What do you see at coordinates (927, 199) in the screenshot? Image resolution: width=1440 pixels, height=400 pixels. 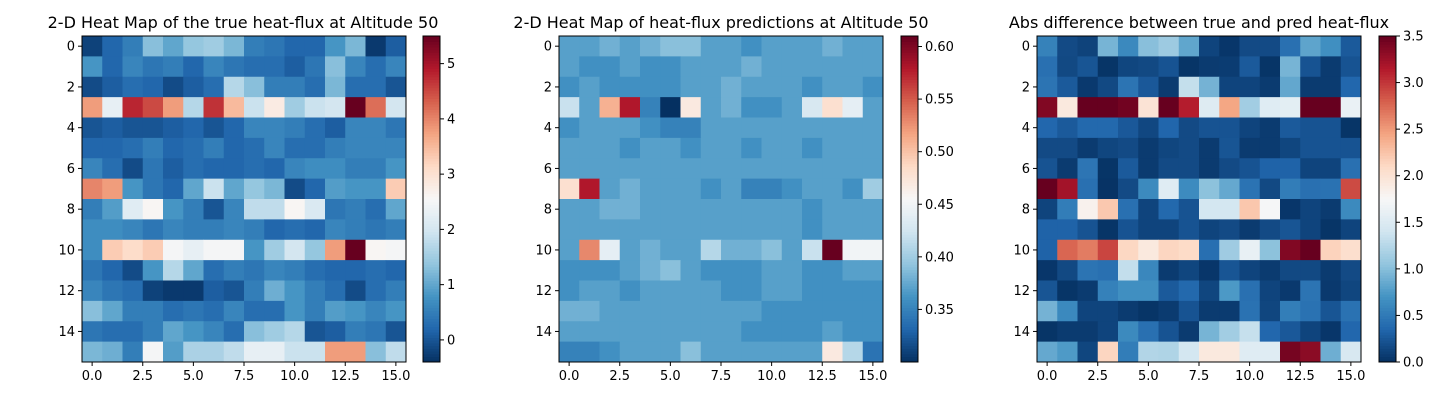 I see `colorbar: 0.35 0.40 0.45 0.50 0.55 0.60` at bounding box center [927, 199].